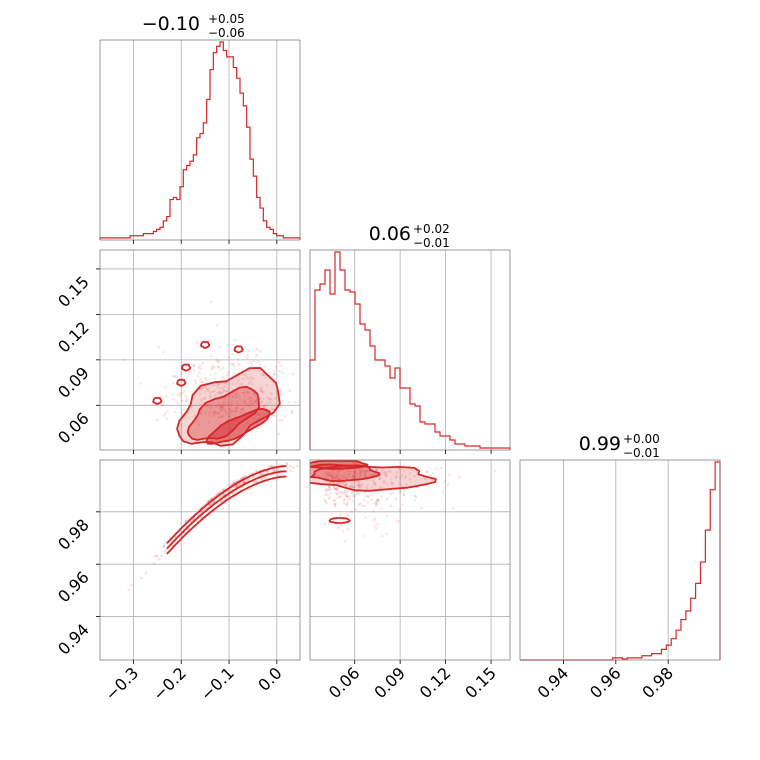 This screenshot has height=760, width=760. What do you see at coordinates (431, 243) in the screenshot?
I see `title-param-2-minus: −0.01` at bounding box center [431, 243].